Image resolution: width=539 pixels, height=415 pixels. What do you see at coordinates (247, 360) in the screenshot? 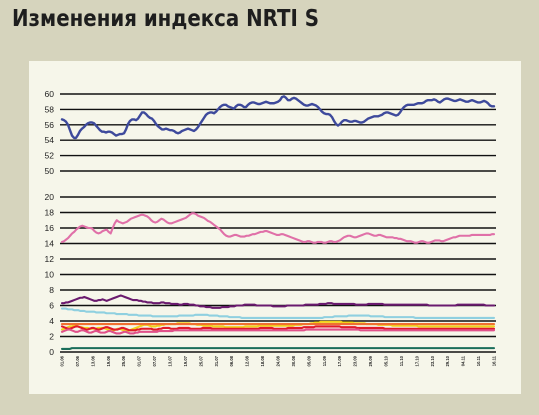
I see `x-tick-label-12: 12.08` at bounding box center [247, 360].